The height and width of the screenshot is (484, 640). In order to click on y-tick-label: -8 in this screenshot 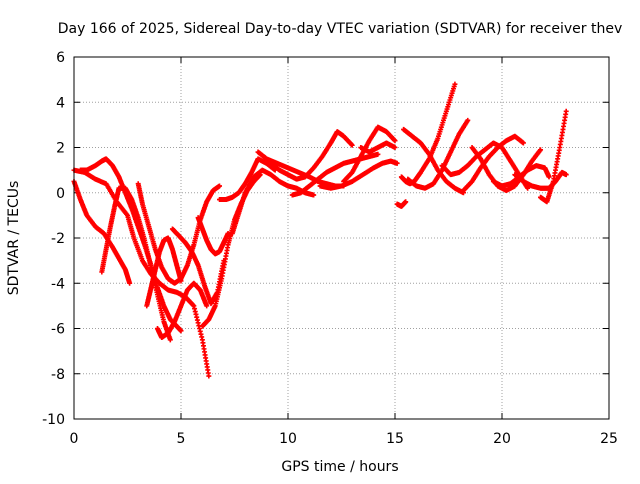, I will do `click(58, 375)`.